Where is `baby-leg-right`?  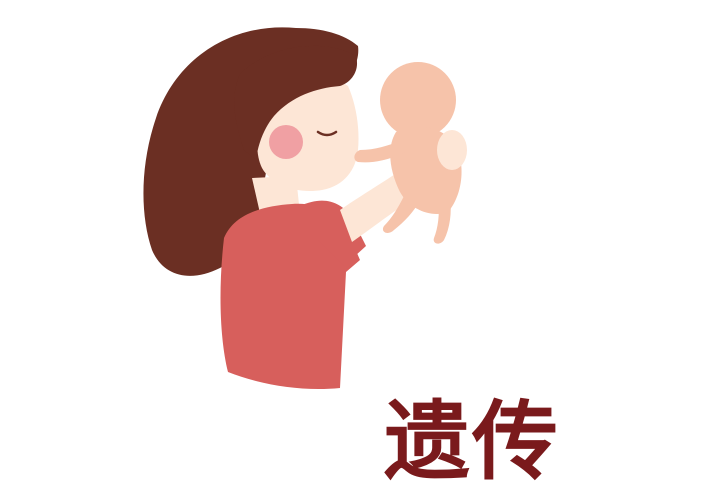
baby-leg-right is located at coordinates (442, 221).